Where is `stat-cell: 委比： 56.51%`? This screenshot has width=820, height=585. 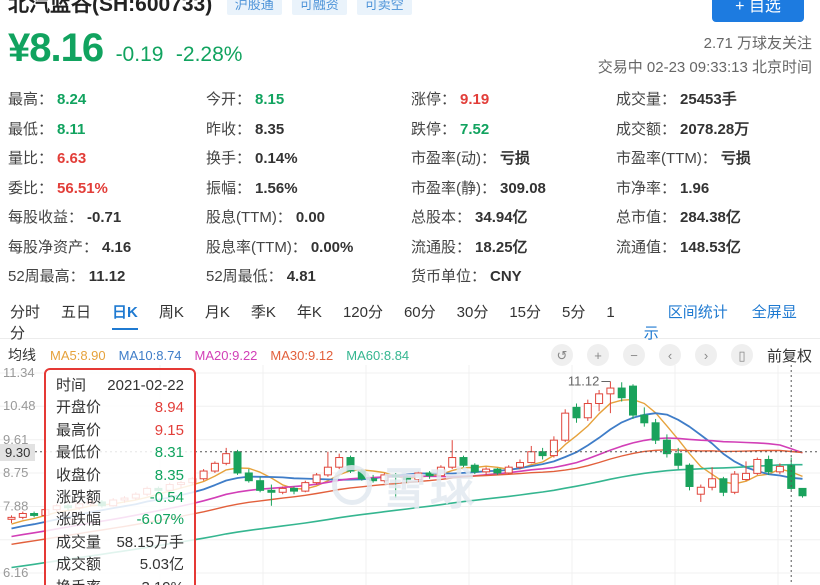
stat-cell: 委比： 56.51% is located at coordinates (58, 188).